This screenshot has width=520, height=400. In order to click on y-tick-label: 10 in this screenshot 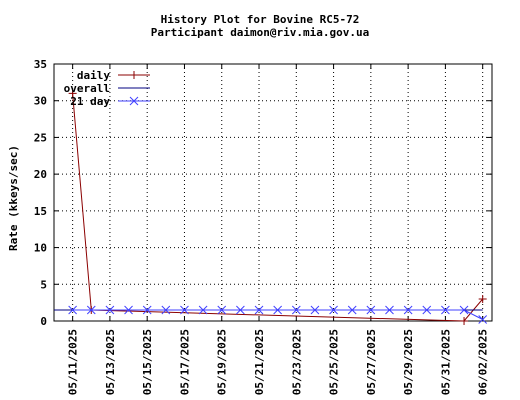, I will do `click(40, 248)`.